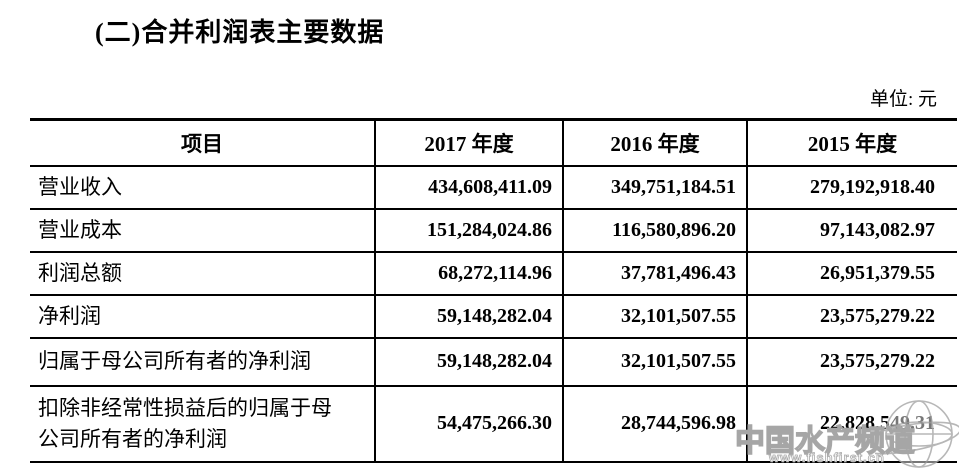 Image resolution: width=959 pixels, height=470 pixels. I want to click on header-2016: 2016 年度, so click(654, 142).